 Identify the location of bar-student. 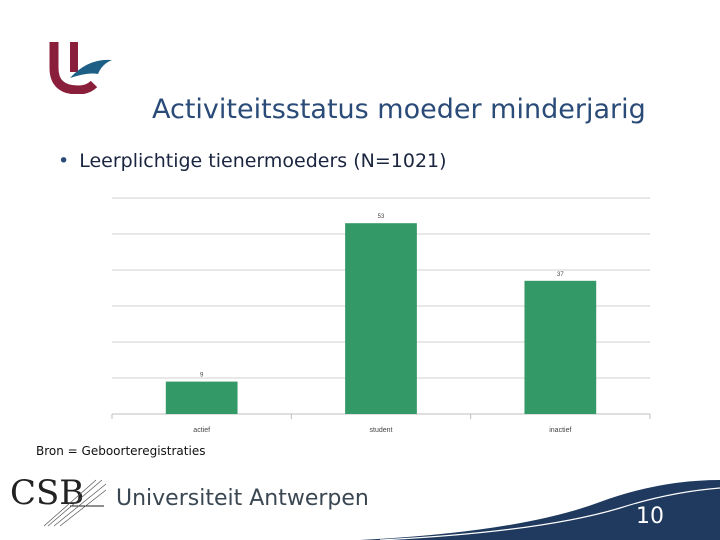
(381, 318).